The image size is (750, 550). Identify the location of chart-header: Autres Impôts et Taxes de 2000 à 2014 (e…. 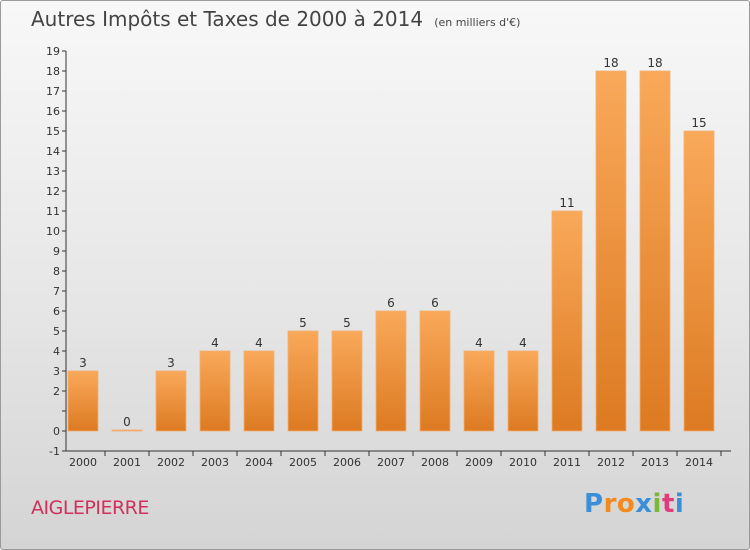
(275, 19).